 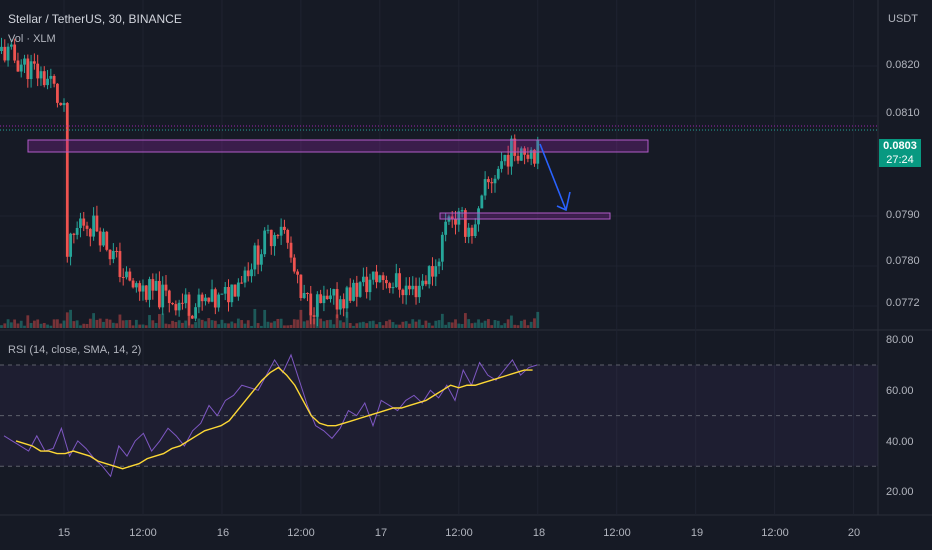 I want to click on symbol-title: Stellar / TetherUS, 30, BINANCE, so click(x=95, y=19).